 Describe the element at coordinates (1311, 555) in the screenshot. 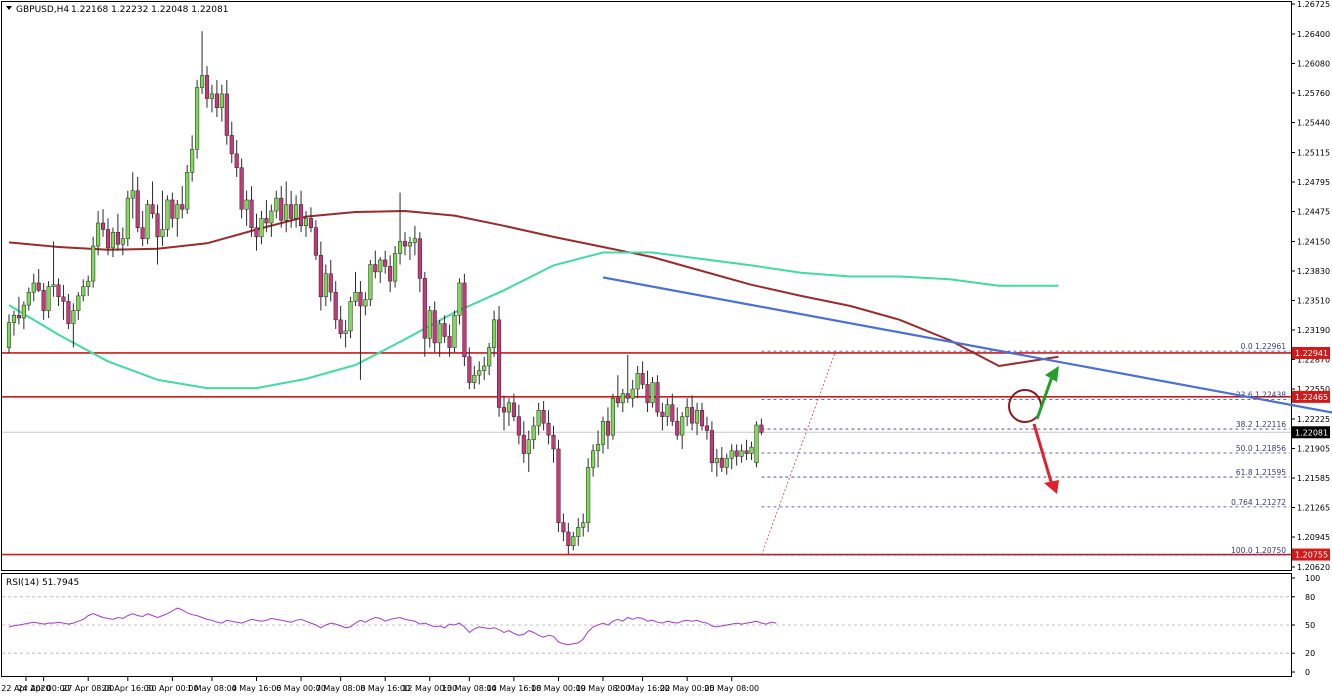

I see `price-label-text: 1.20755` at that location.